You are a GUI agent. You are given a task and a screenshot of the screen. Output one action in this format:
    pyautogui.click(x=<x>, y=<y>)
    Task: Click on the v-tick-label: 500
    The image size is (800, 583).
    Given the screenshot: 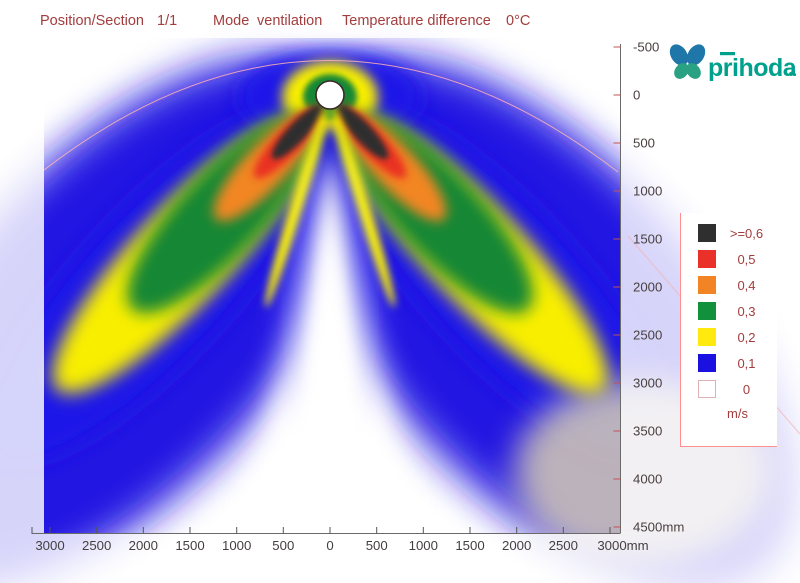 What is the action you would take?
    pyautogui.click(x=644, y=143)
    